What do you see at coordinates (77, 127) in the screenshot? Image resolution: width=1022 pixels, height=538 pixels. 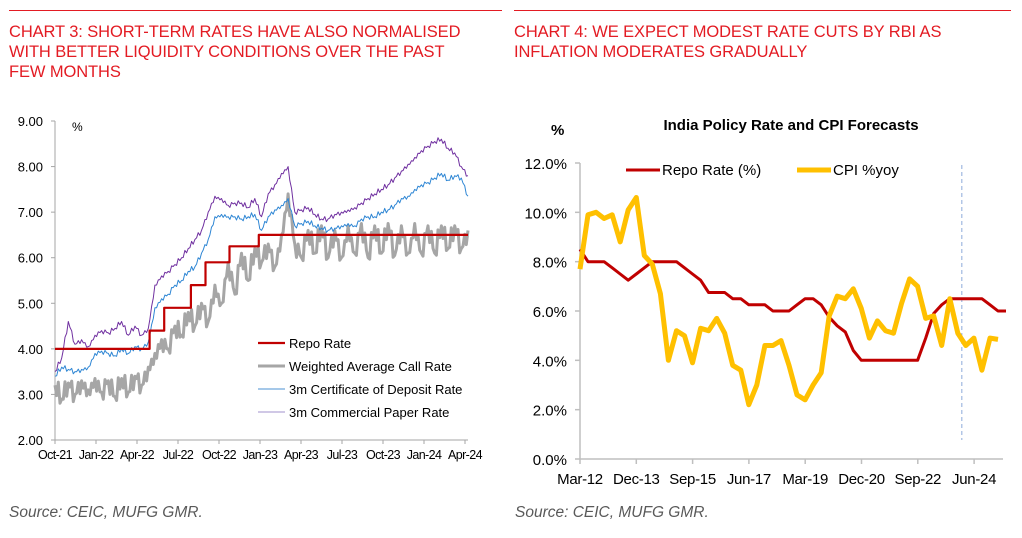 I see `chart3-y-unit-label: %` at bounding box center [77, 127].